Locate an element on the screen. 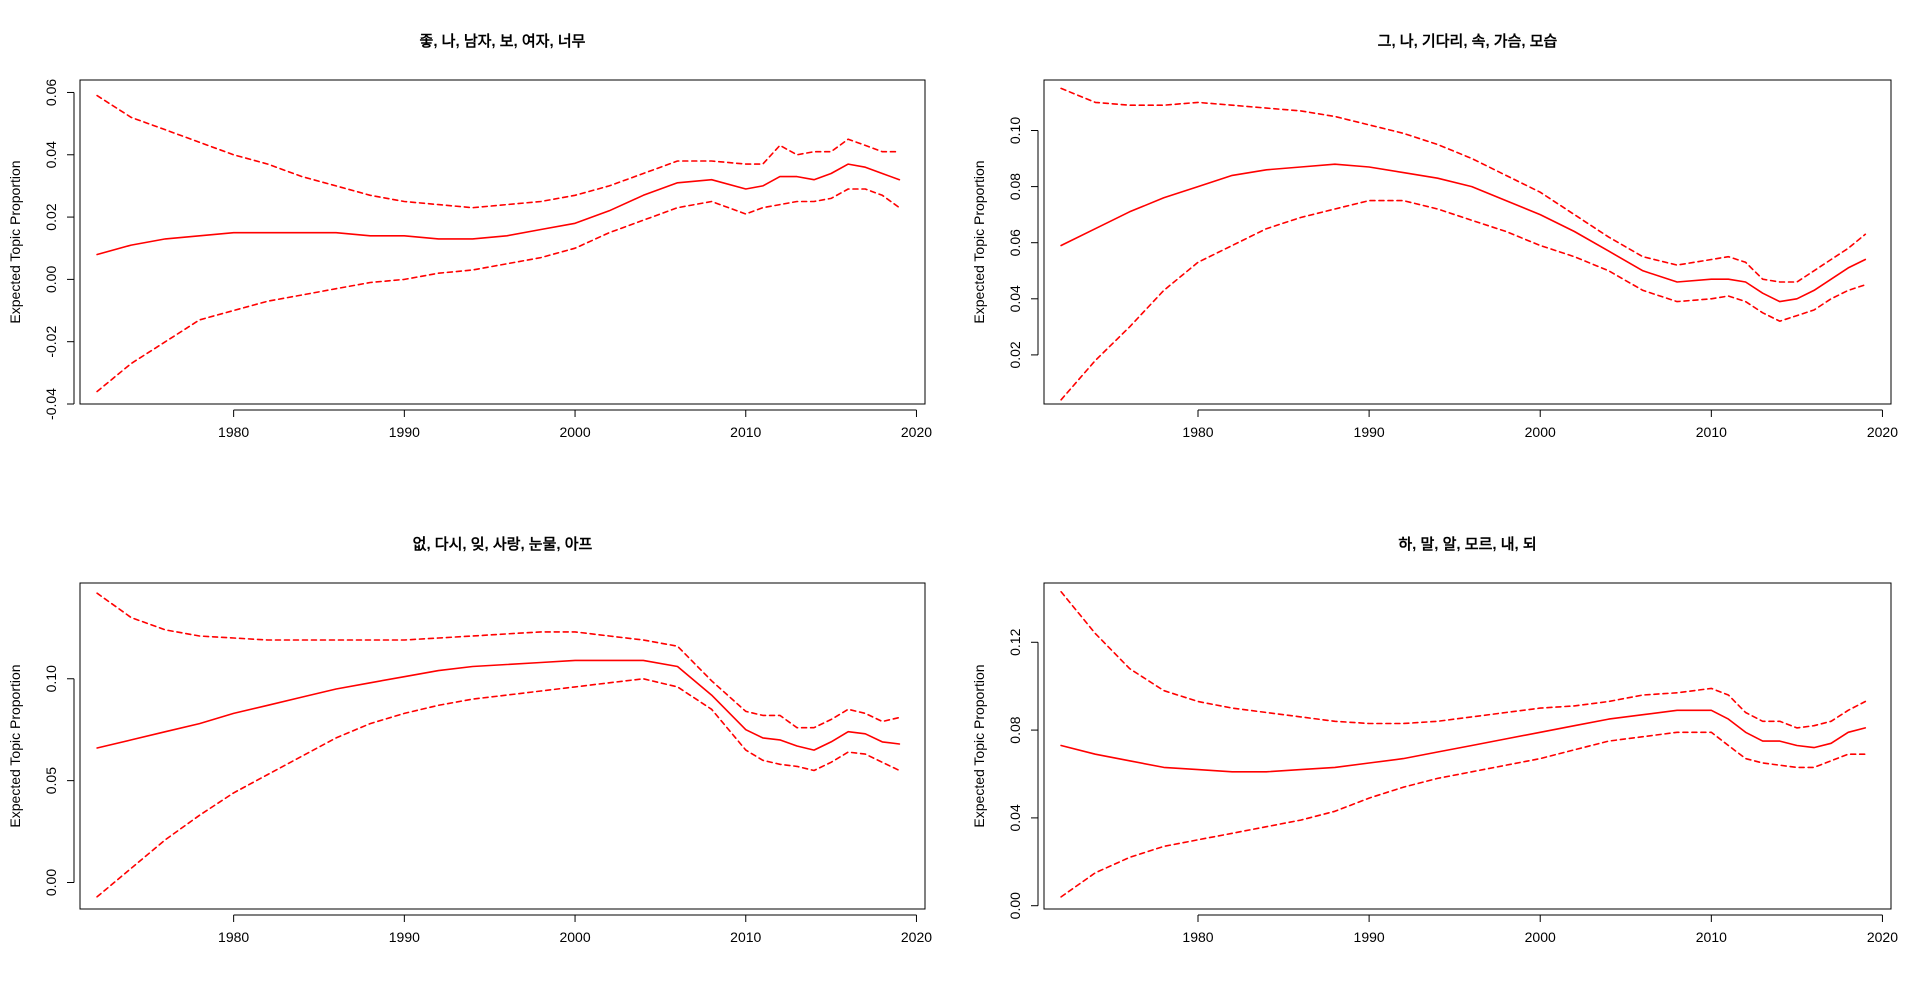 Image resolution: width=1920 pixels, height=1001 pixels. y-tick-label: -0.02 is located at coordinates (51, 342).